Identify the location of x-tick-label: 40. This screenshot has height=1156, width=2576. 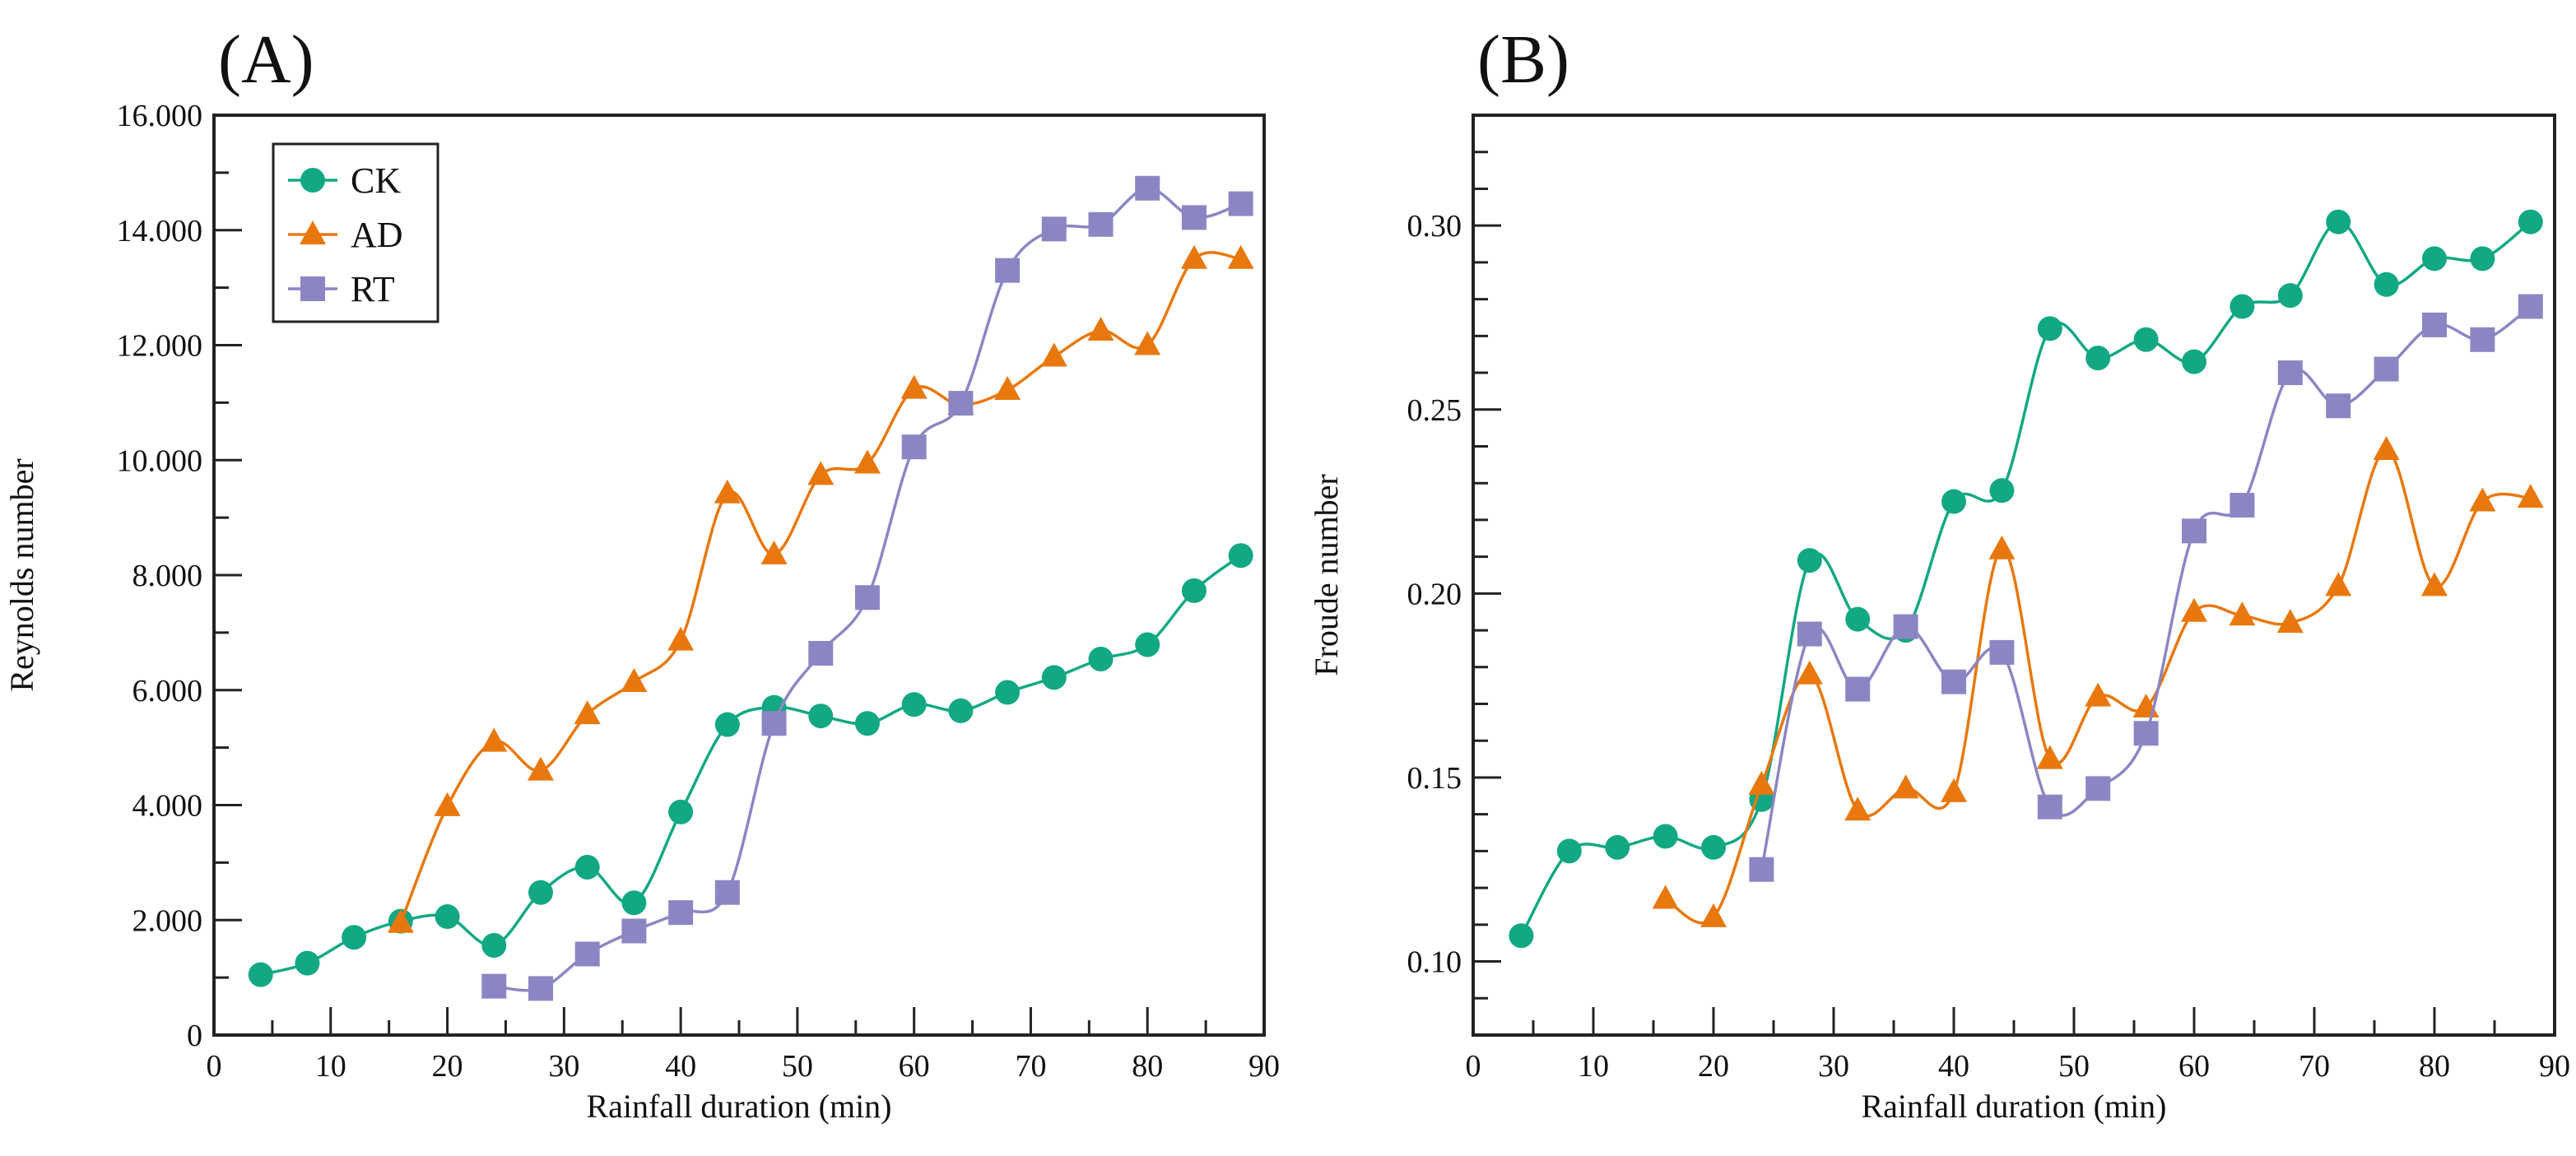
(1953, 1066).